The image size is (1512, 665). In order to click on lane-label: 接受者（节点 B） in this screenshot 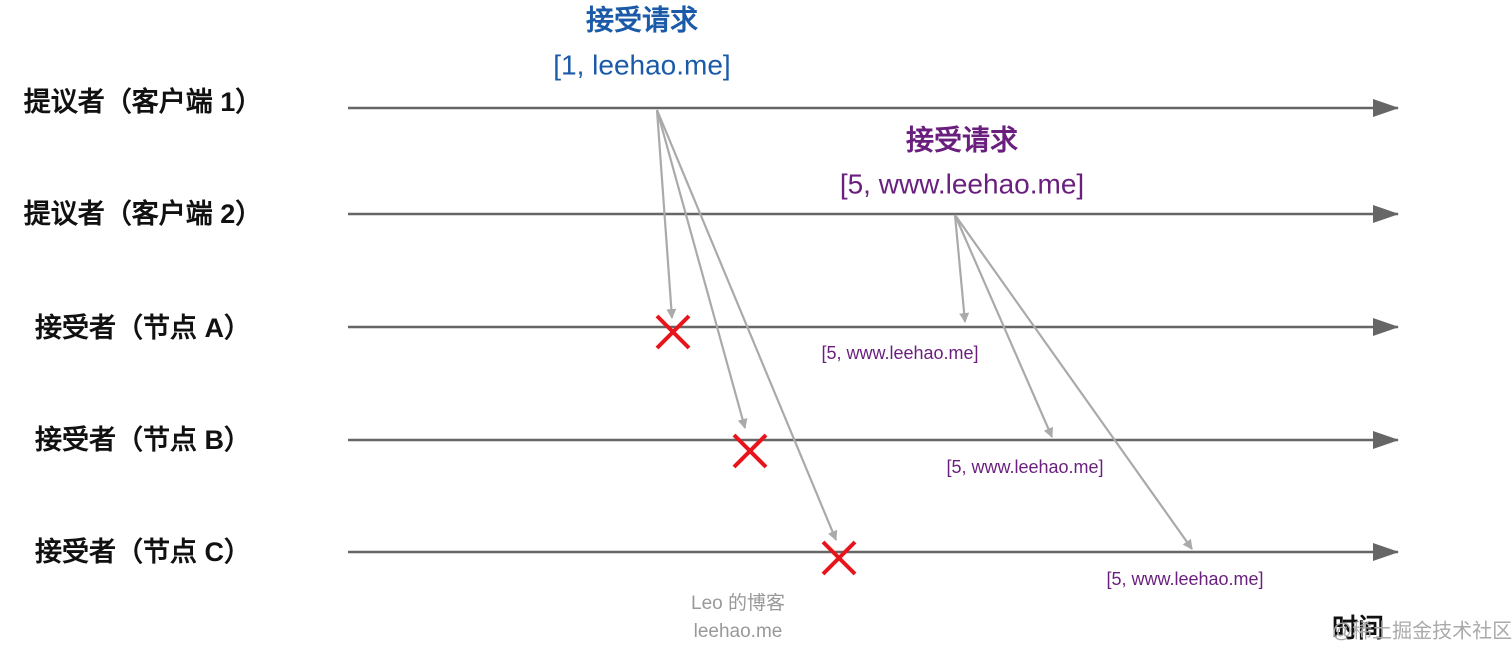, I will do `click(143, 439)`.